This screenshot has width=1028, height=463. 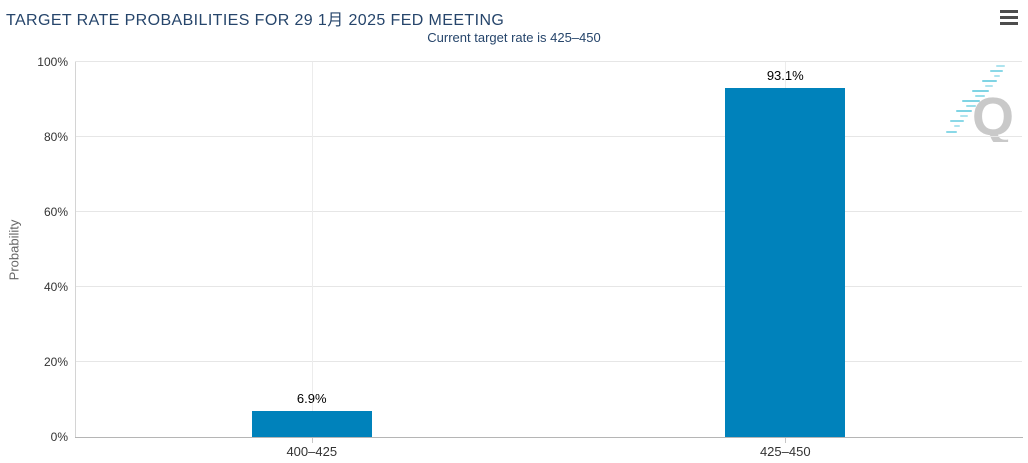 I want to click on bar-data-label: 93.1%, so click(x=785, y=75).